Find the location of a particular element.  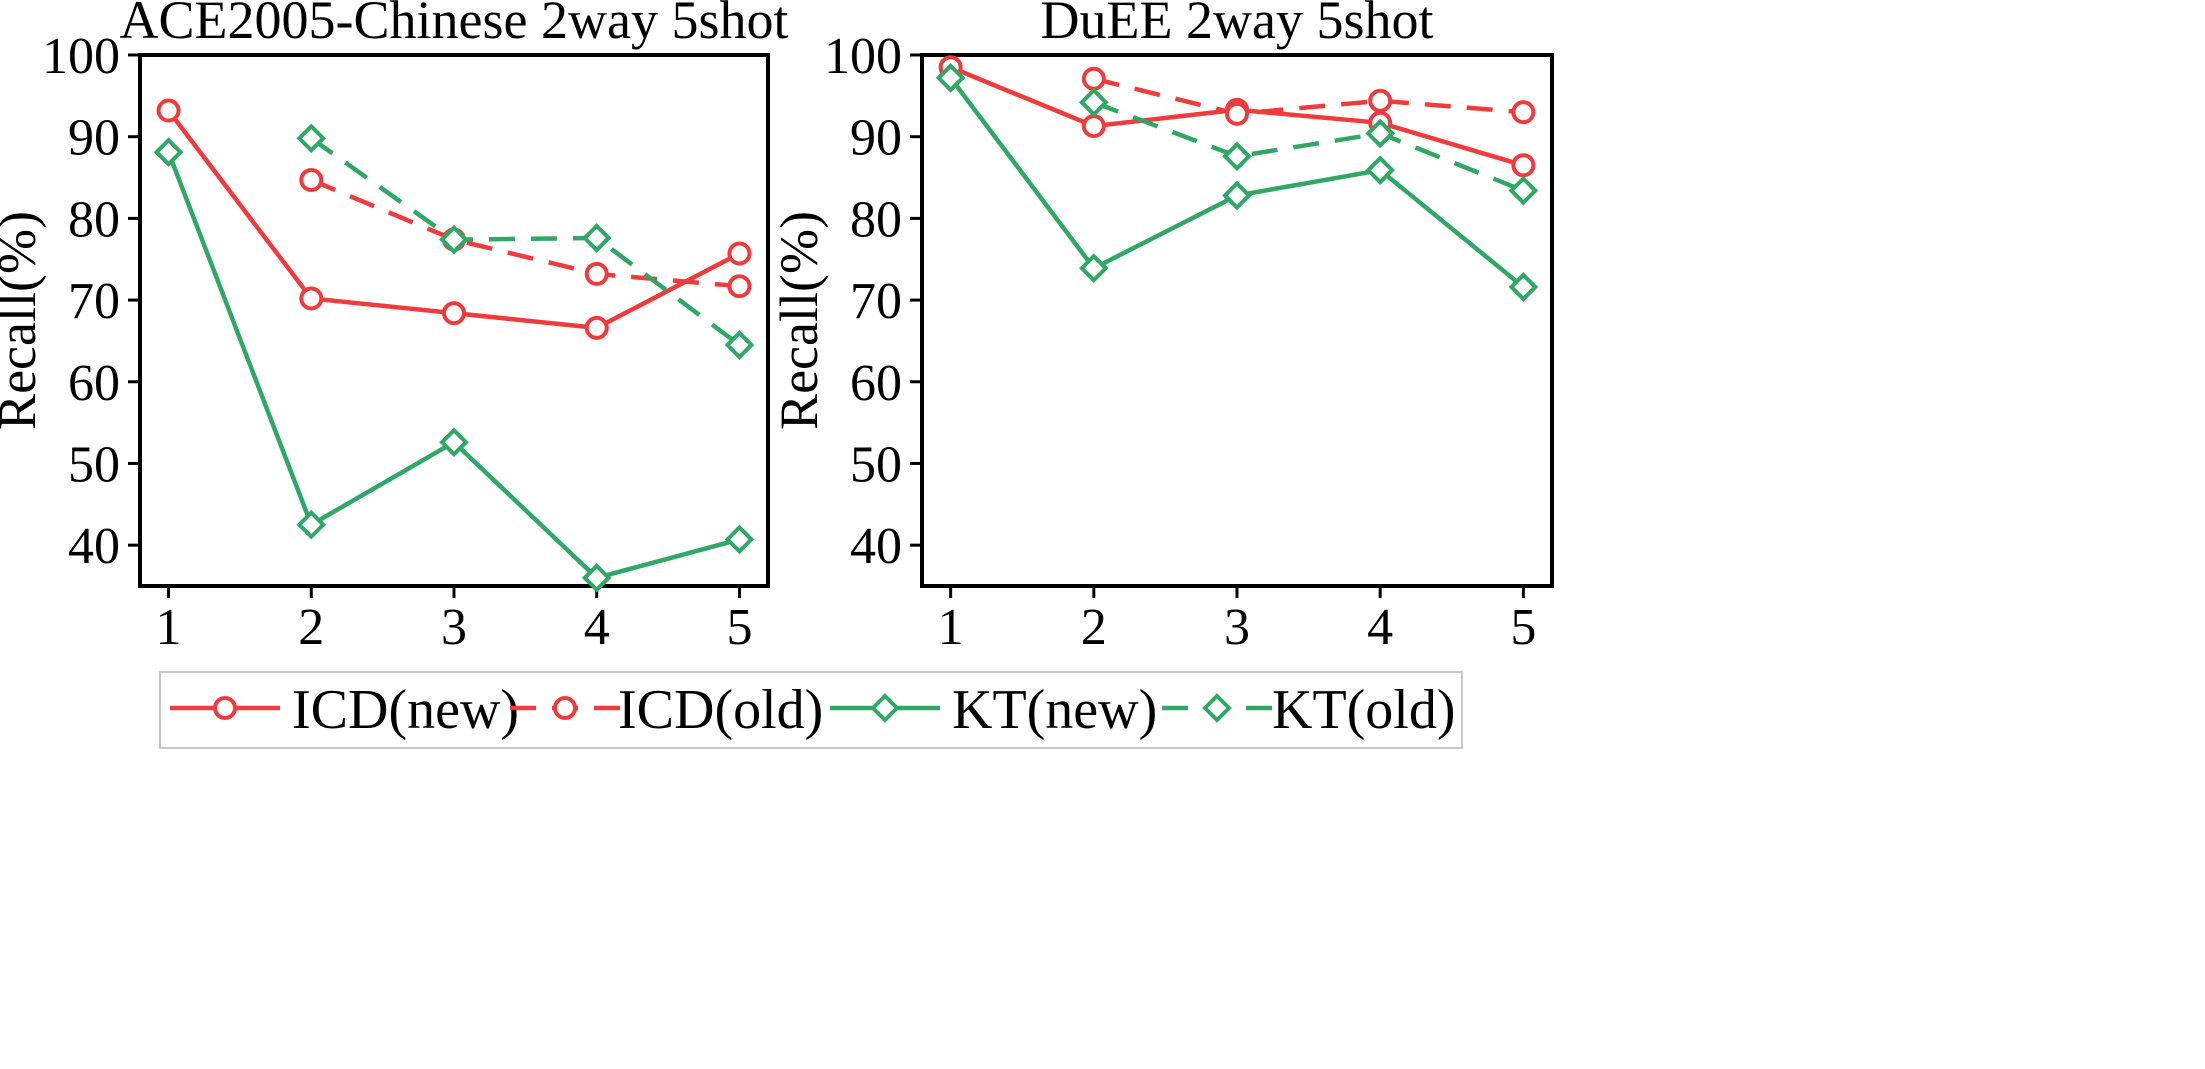

series-line-icd-new is located at coordinates (453, 220).